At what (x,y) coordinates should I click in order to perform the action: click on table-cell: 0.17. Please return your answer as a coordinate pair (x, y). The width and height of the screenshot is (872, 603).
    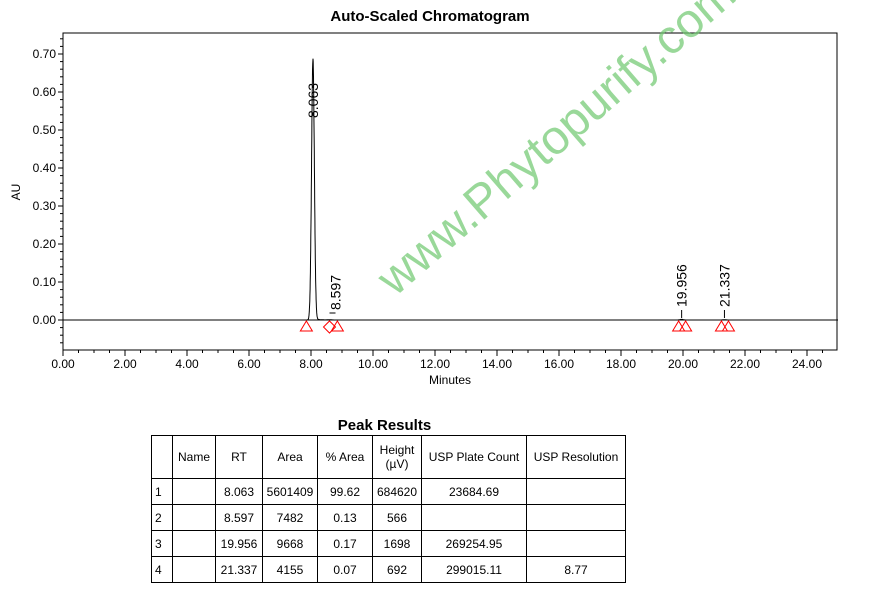
    Looking at the image, I should click on (345, 543).